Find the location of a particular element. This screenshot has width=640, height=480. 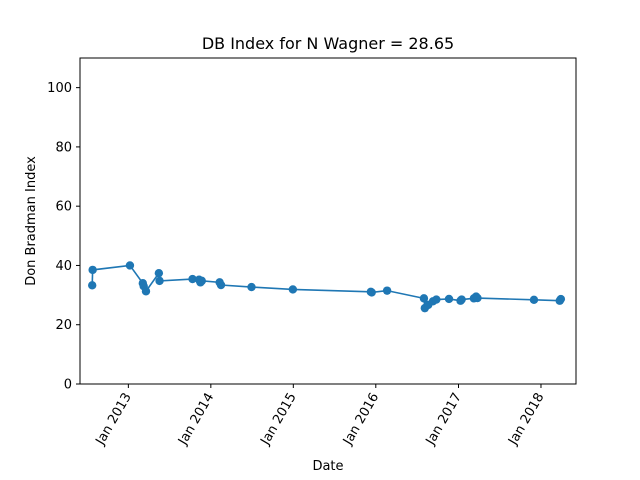

y-tick-label: 40 is located at coordinates (63, 266).